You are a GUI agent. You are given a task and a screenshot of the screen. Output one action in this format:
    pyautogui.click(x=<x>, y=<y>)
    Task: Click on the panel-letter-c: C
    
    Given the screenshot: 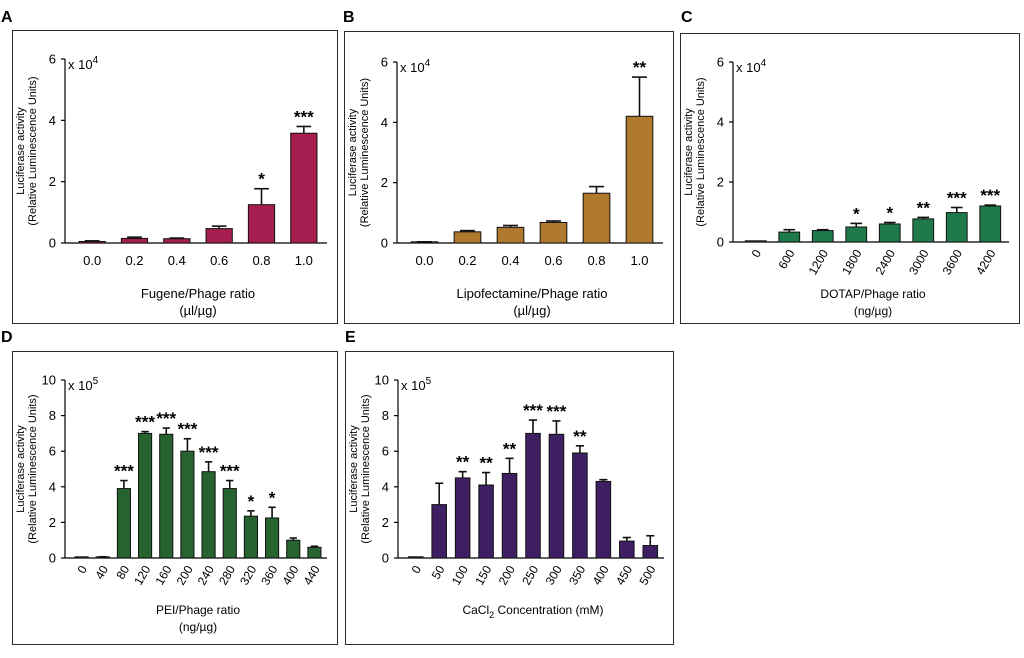 What is the action you would take?
    pyautogui.click(x=687, y=17)
    